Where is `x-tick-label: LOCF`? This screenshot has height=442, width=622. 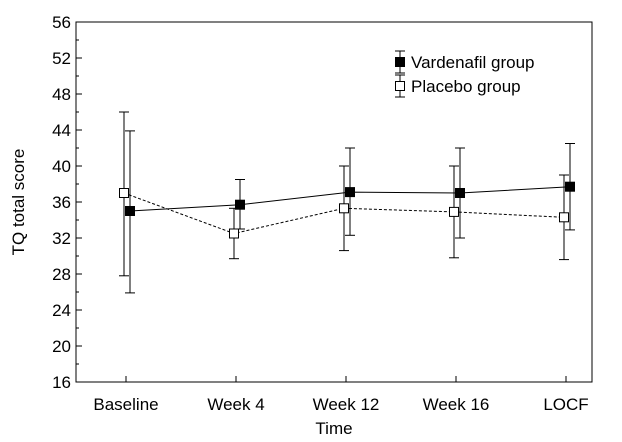
x-tick-label: LOCF is located at coordinates (565, 404).